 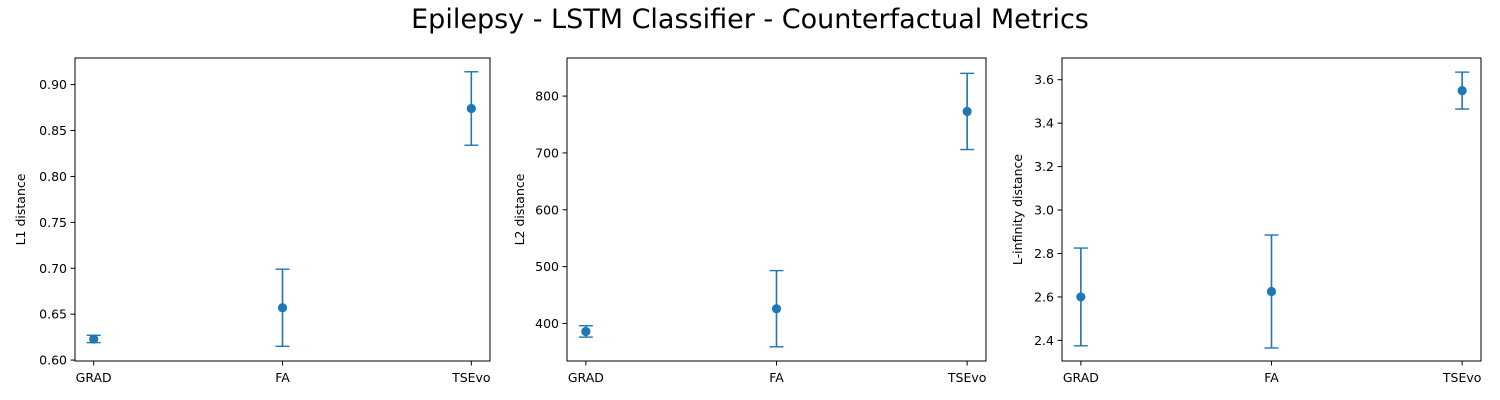 I want to click on y-tick-label: 700, so click(x=547, y=152).